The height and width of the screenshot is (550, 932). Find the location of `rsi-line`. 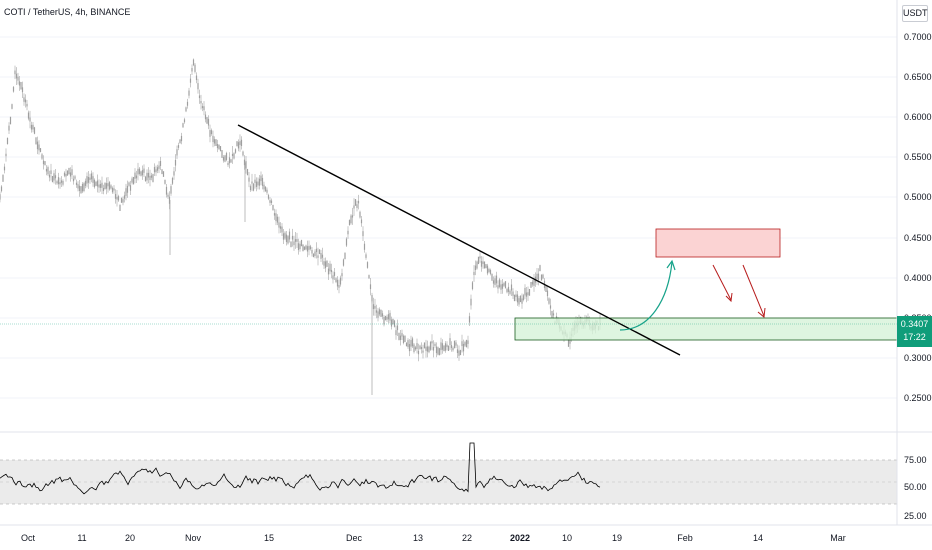

rsi-line is located at coordinates (300, 468).